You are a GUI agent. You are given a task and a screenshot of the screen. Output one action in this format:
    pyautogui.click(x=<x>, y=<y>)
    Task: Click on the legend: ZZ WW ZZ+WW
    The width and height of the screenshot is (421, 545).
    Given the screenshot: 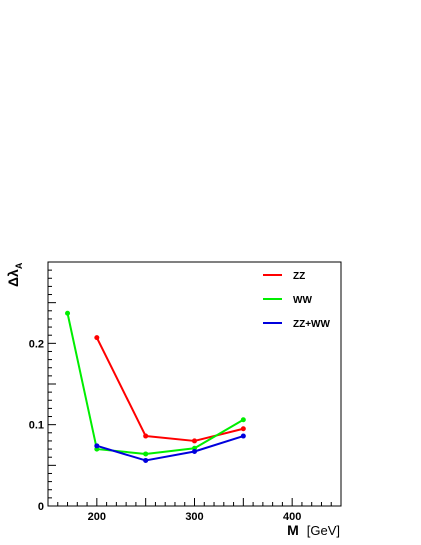 What is the action you would take?
    pyautogui.click(x=296, y=300)
    